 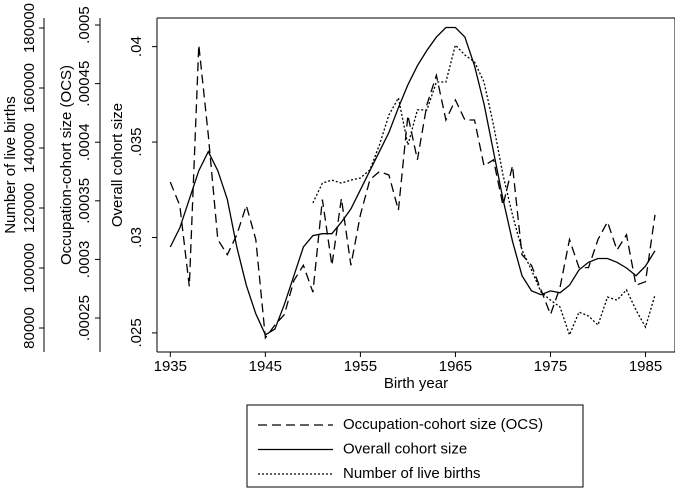 I want to click on y-tick-label: .04, so click(x=136, y=46).